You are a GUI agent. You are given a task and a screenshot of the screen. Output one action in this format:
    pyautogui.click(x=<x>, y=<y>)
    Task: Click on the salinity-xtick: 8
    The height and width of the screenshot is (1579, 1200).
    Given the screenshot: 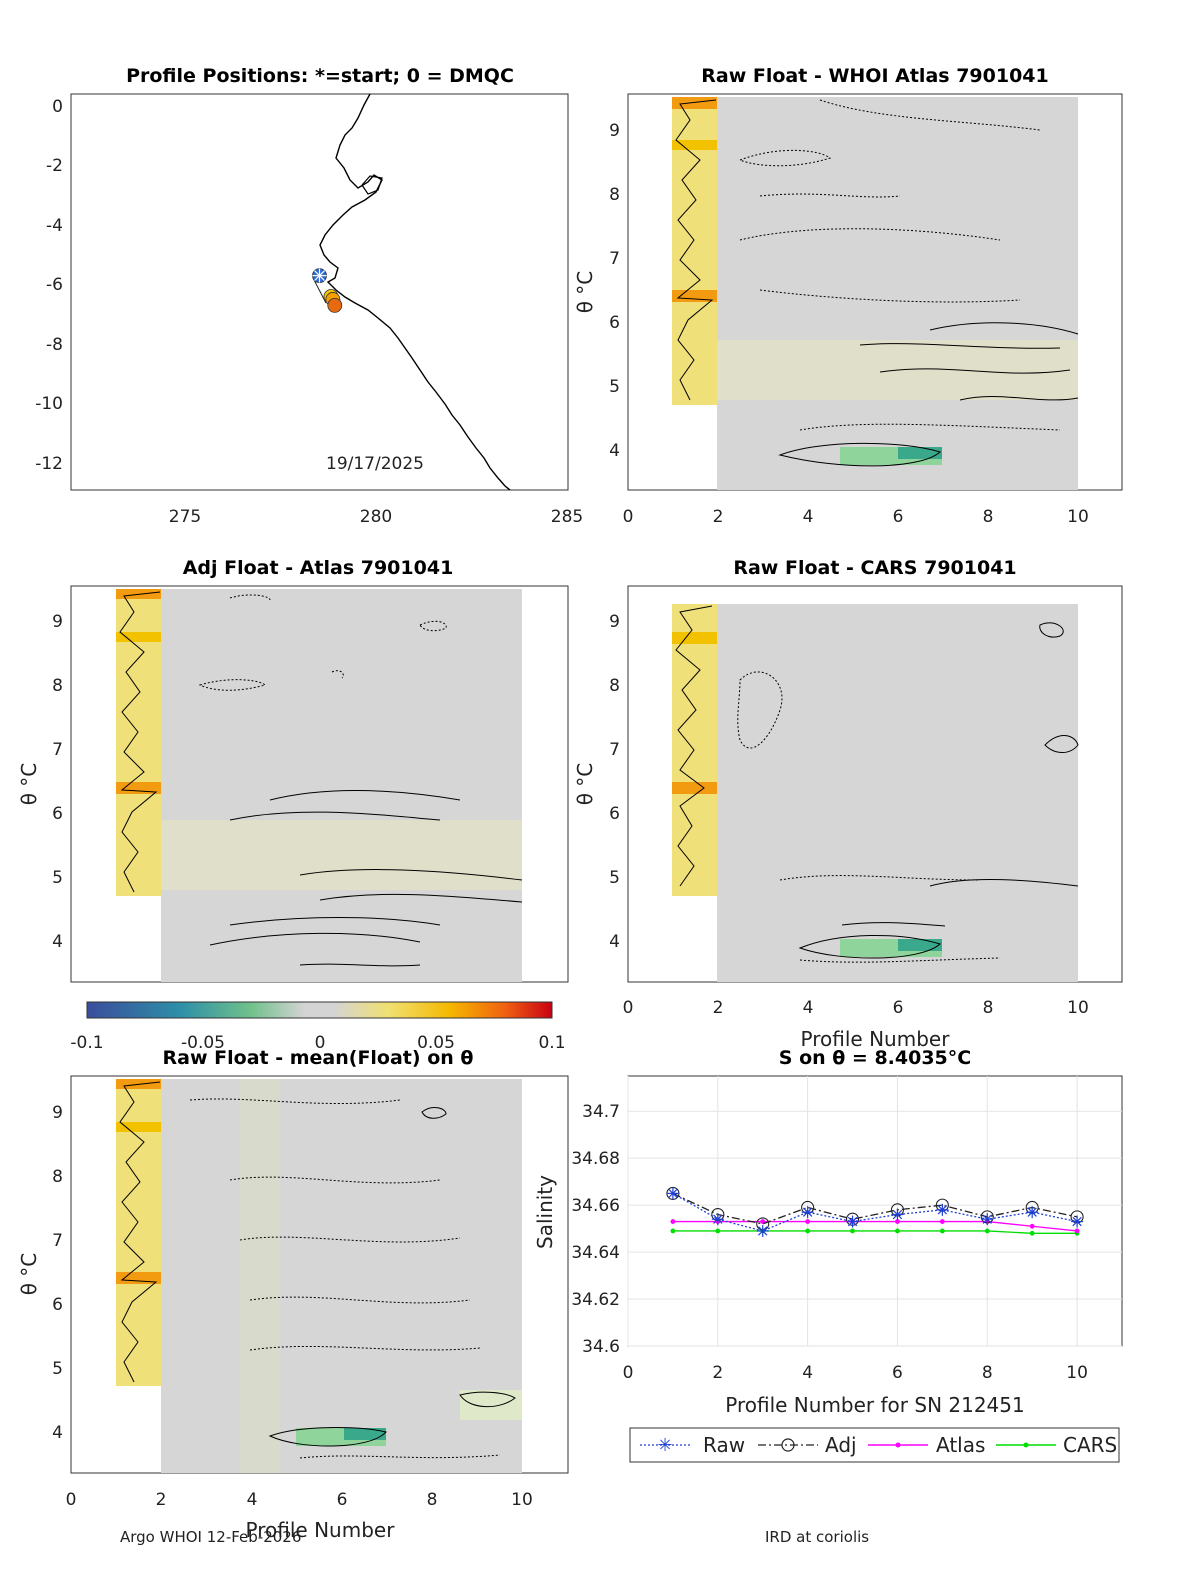 What is the action you would take?
    pyautogui.click(x=987, y=1373)
    